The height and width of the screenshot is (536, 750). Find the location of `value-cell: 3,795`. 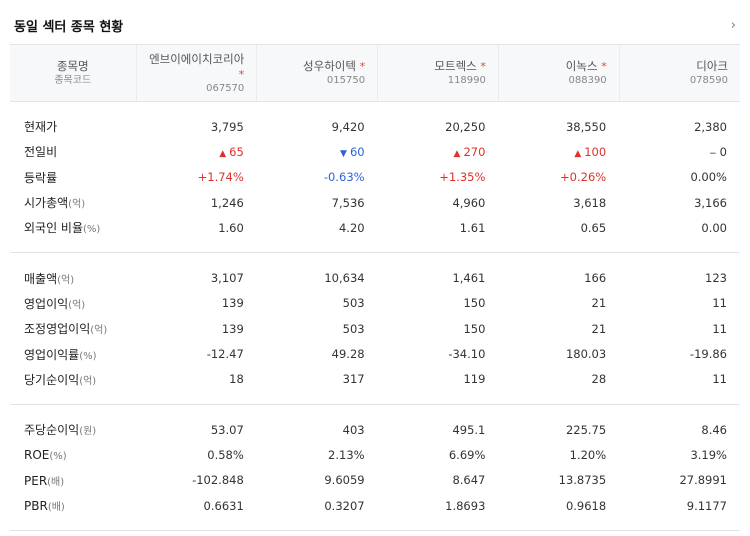

value-cell: 3,795 is located at coordinates (196, 121).